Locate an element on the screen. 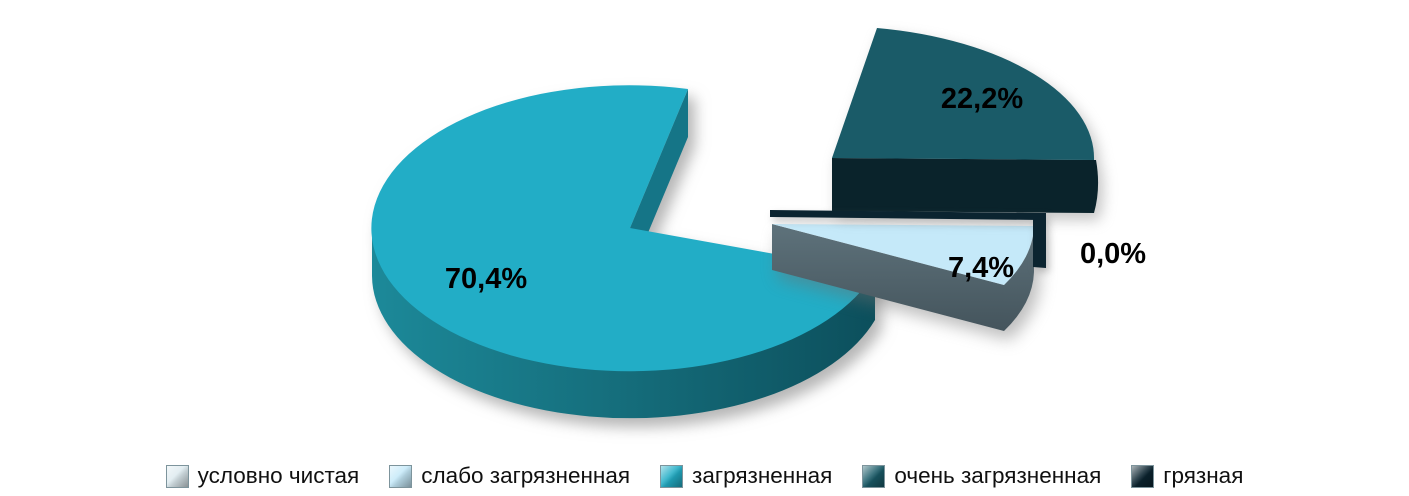  slice-ochen-top is located at coordinates (963, 94).